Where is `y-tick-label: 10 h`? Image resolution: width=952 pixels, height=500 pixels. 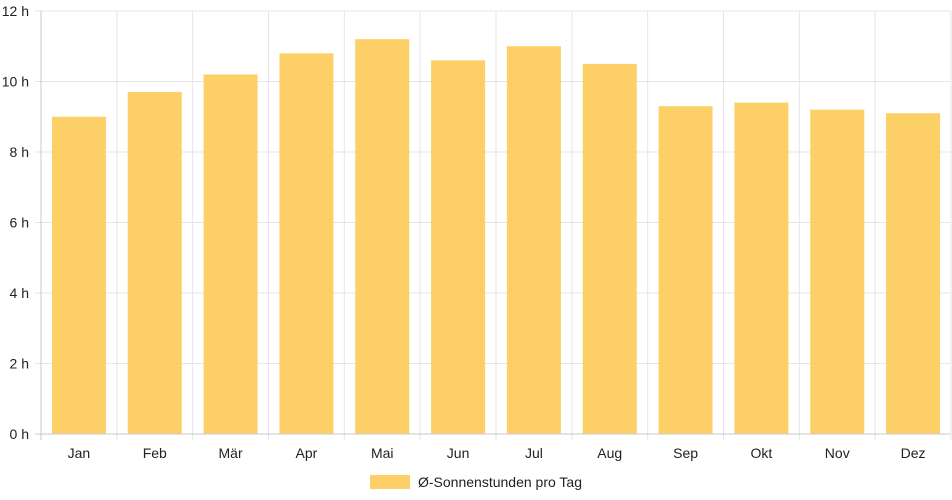
y-tick-label: 10 h is located at coordinates (15, 82).